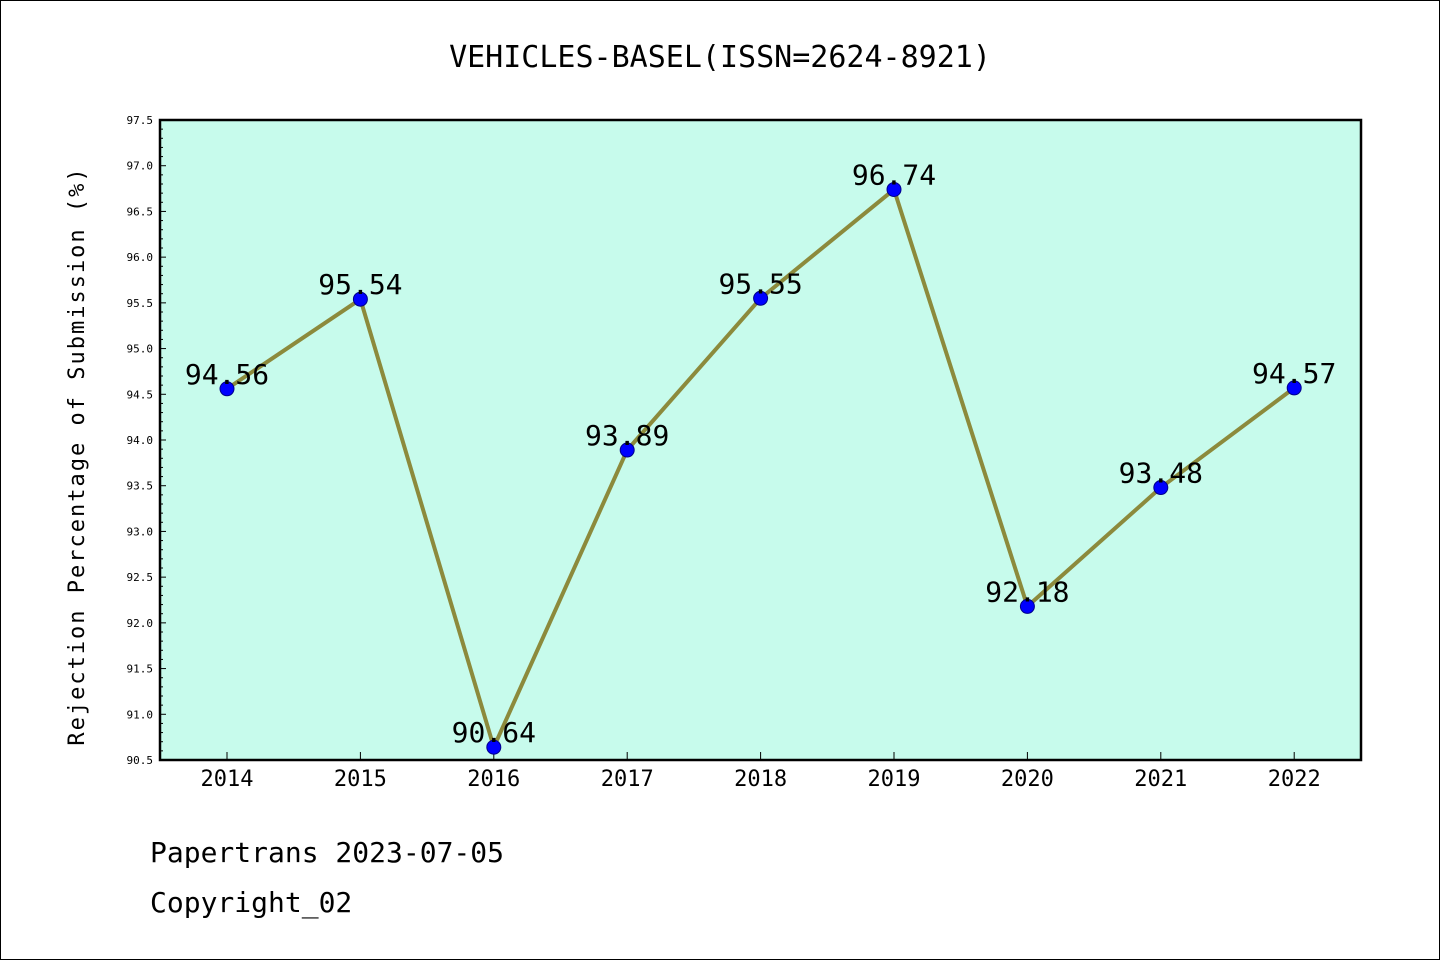  I want to click on x-tick-label: 2014, so click(227, 779).